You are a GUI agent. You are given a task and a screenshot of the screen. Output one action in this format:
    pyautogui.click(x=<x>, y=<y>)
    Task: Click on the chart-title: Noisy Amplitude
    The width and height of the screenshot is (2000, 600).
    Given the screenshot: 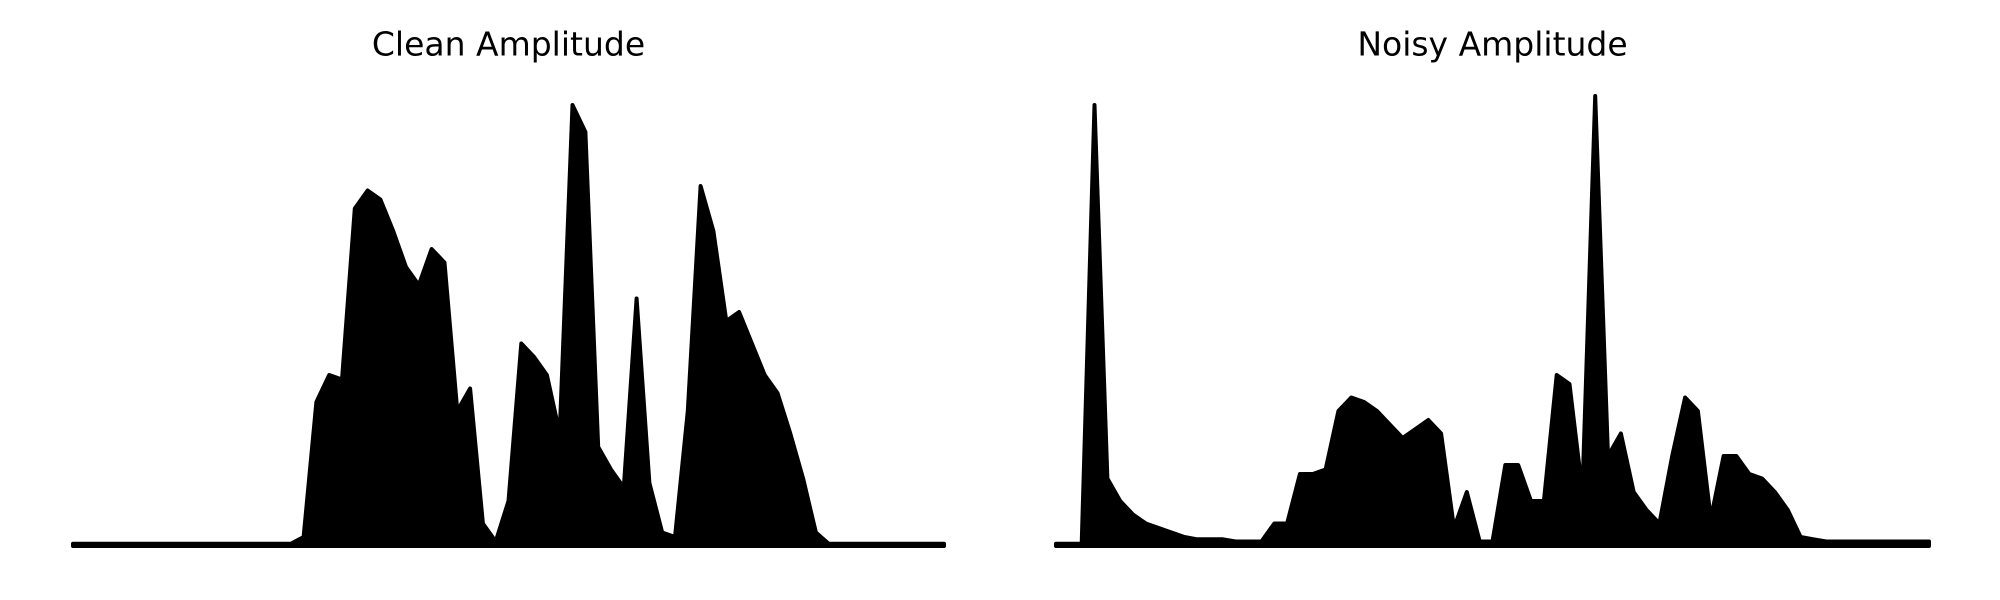 What is the action you would take?
    pyautogui.click(x=1492, y=44)
    